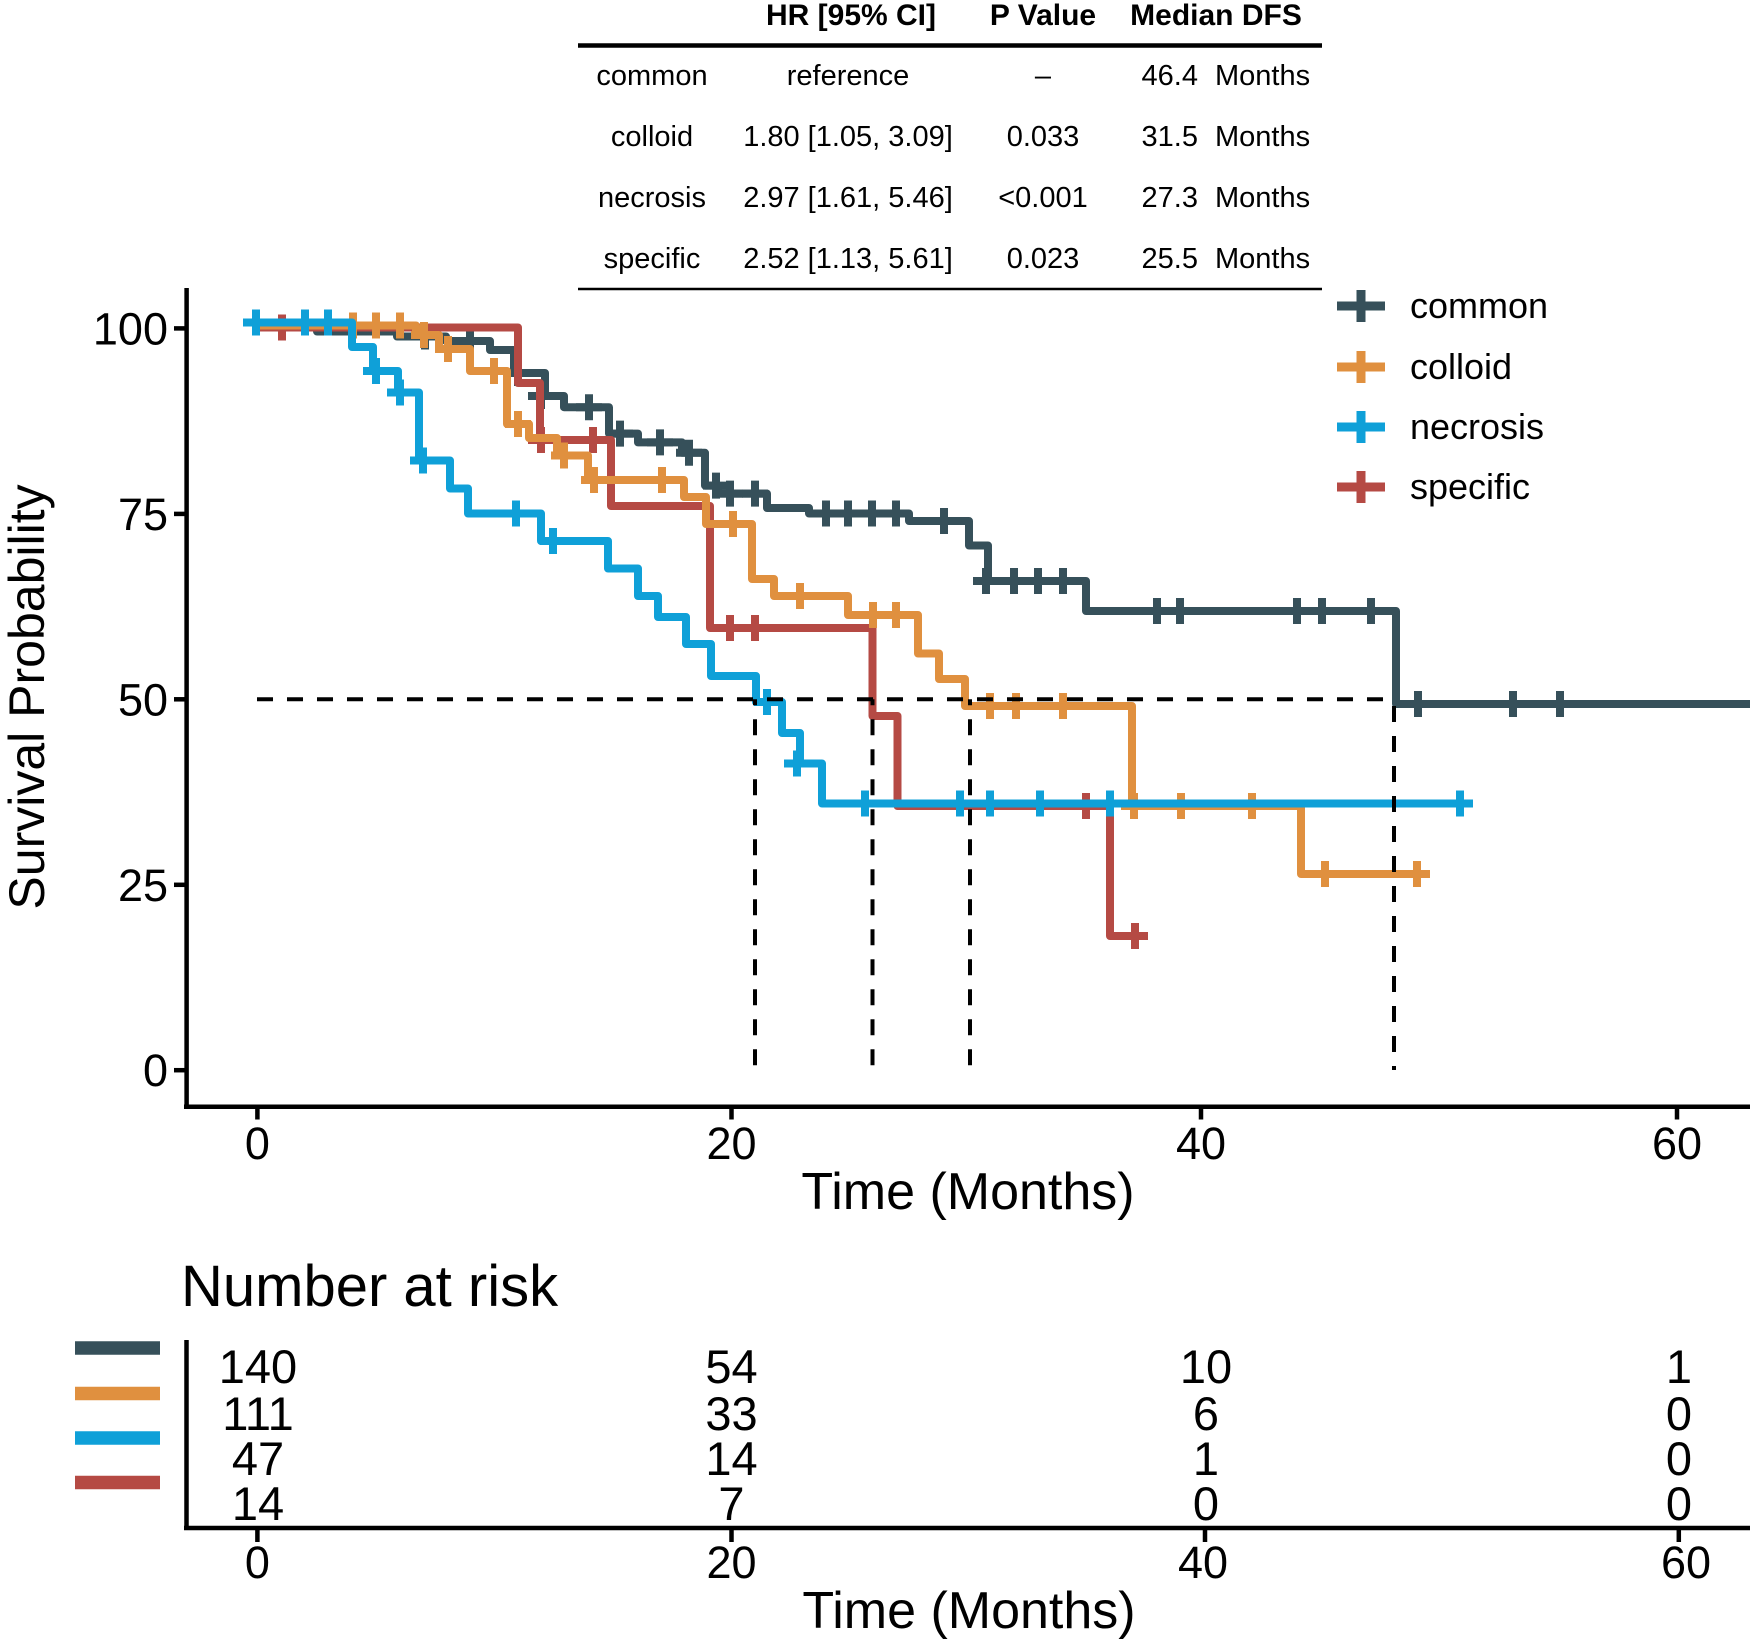 The image size is (1750, 1649). Describe the element at coordinates (1043, 16) in the screenshot. I see `svg-text: P Value` at that location.